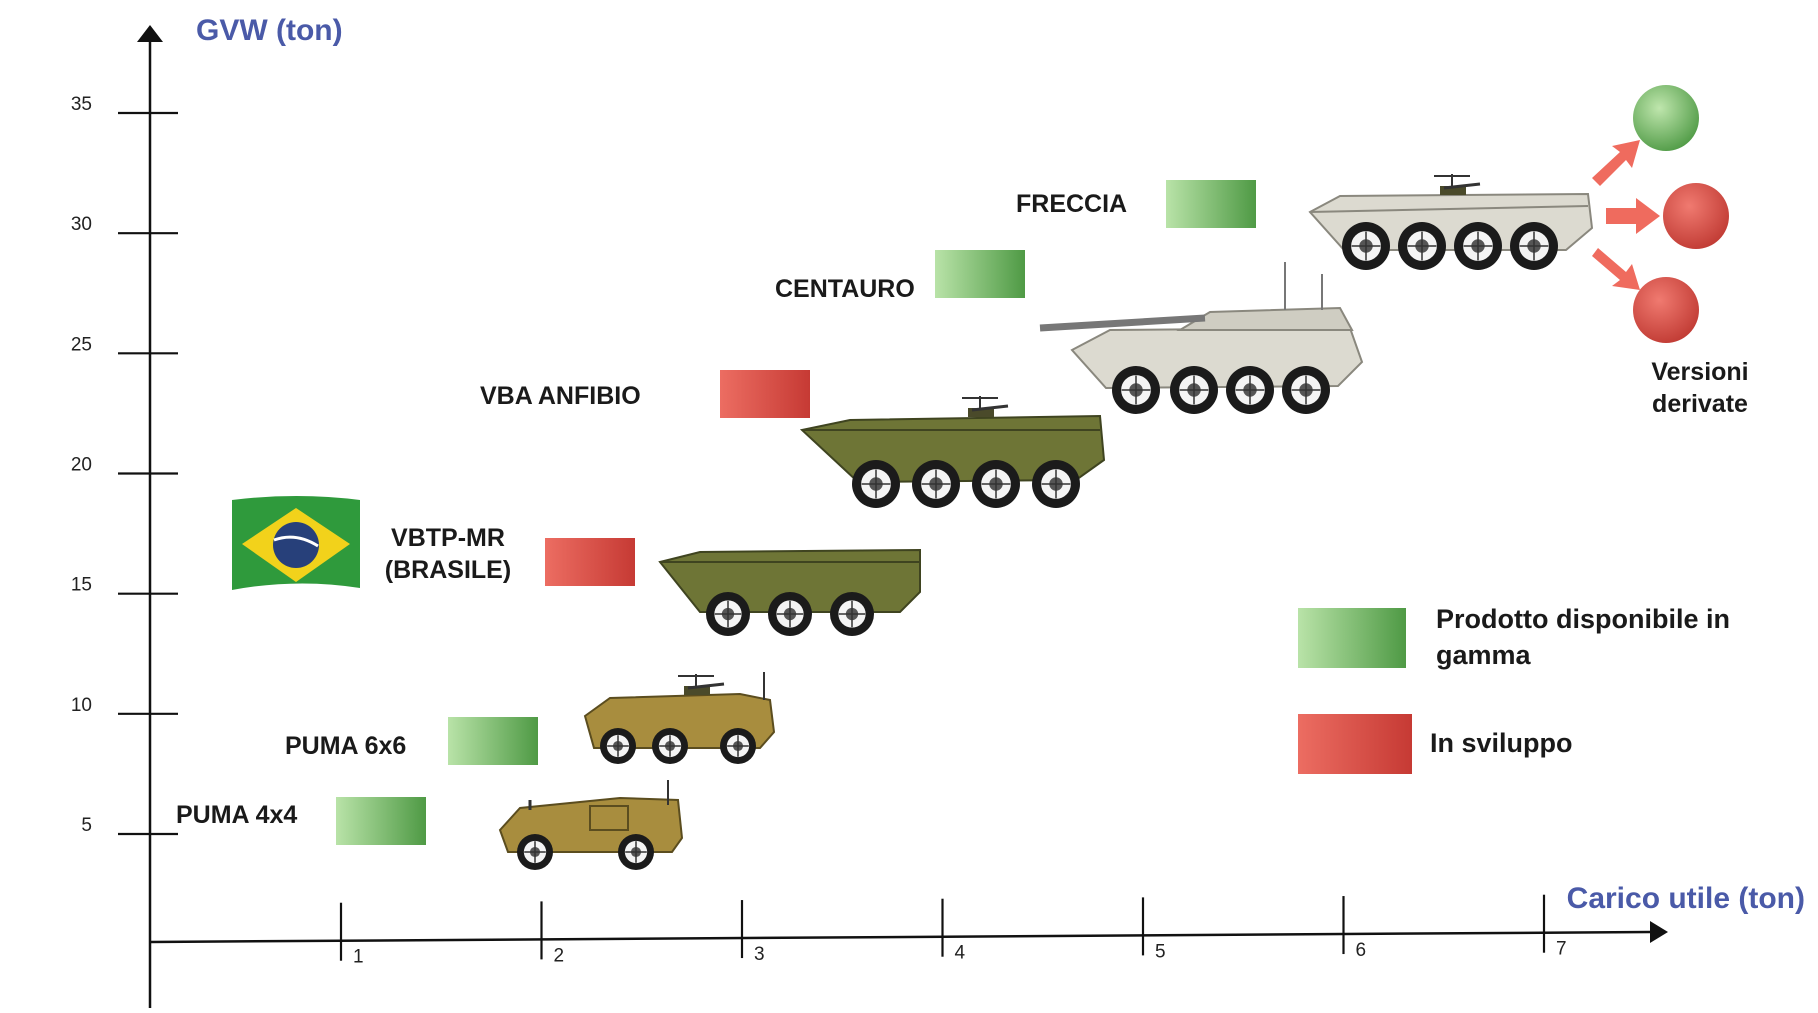 The image size is (1818, 1013). I want to click on x-ticks: 1 2 3 4 5 6 7, so click(953, 931).